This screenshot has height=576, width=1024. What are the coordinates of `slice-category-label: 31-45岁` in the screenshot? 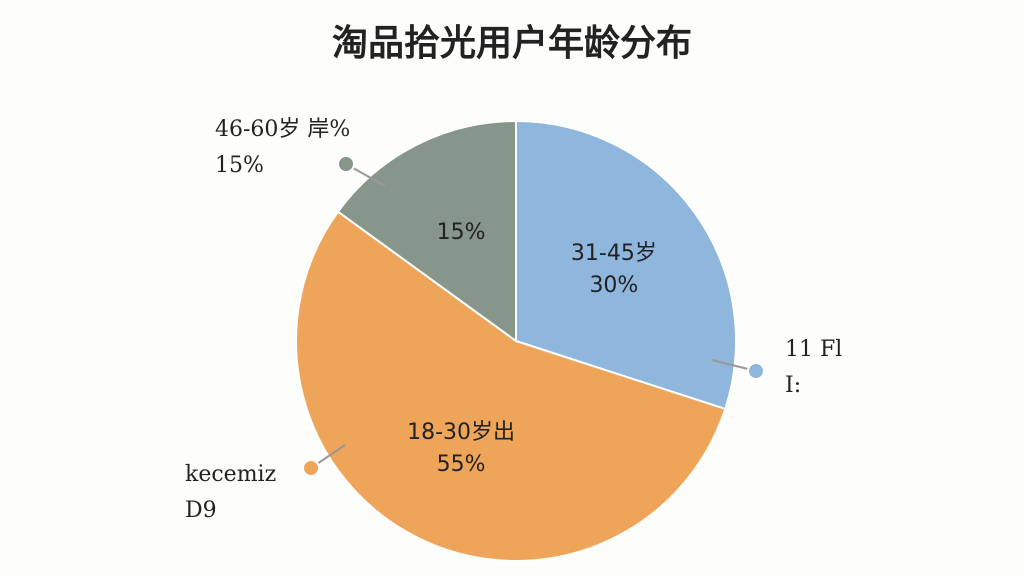 It's located at (614, 253).